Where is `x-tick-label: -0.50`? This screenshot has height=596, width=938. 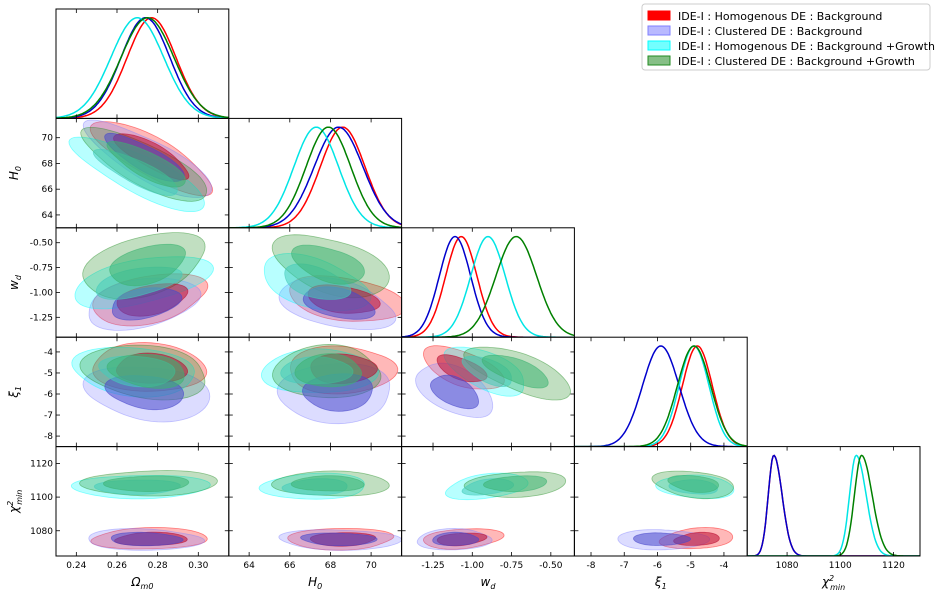
x-tick-label: -0.50 is located at coordinates (551, 566).